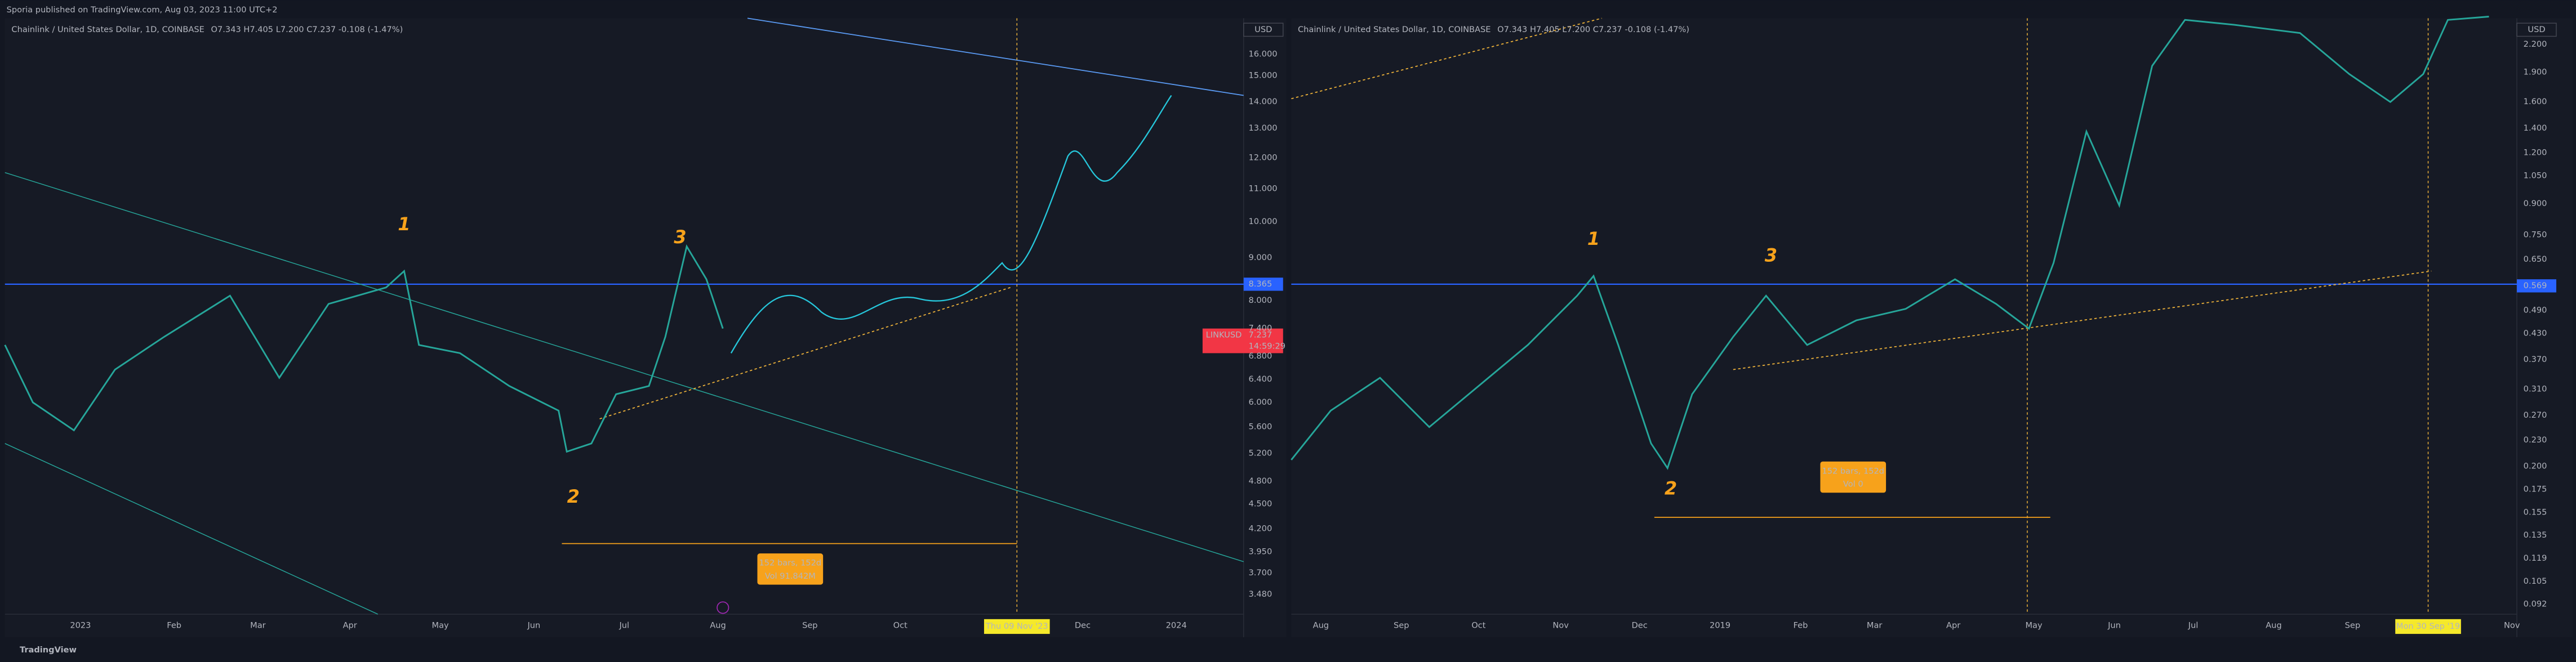  Describe the element at coordinates (2535, 44) in the screenshot. I see `price-label: 2.200` at that location.